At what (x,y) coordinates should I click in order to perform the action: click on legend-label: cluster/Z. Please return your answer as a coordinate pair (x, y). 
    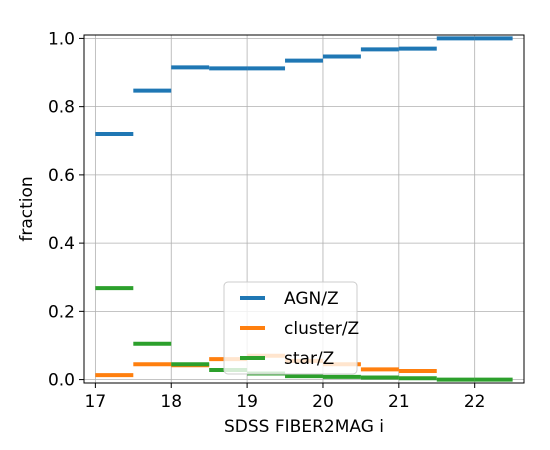
    Looking at the image, I should click on (321, 329).